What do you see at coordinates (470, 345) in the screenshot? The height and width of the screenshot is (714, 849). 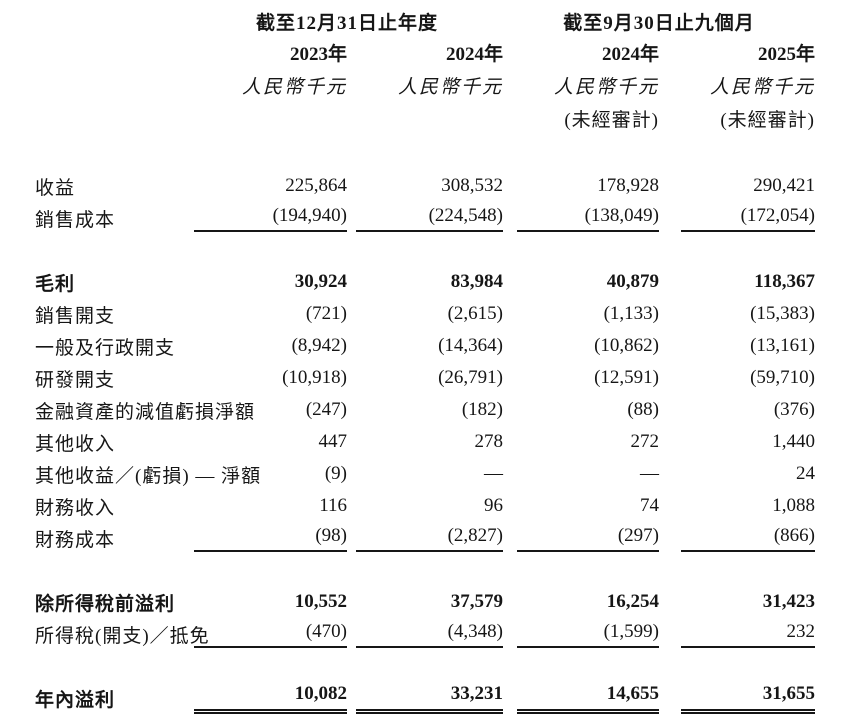 I see `cell-value: (14,364)` at bounding box center [470, 345].